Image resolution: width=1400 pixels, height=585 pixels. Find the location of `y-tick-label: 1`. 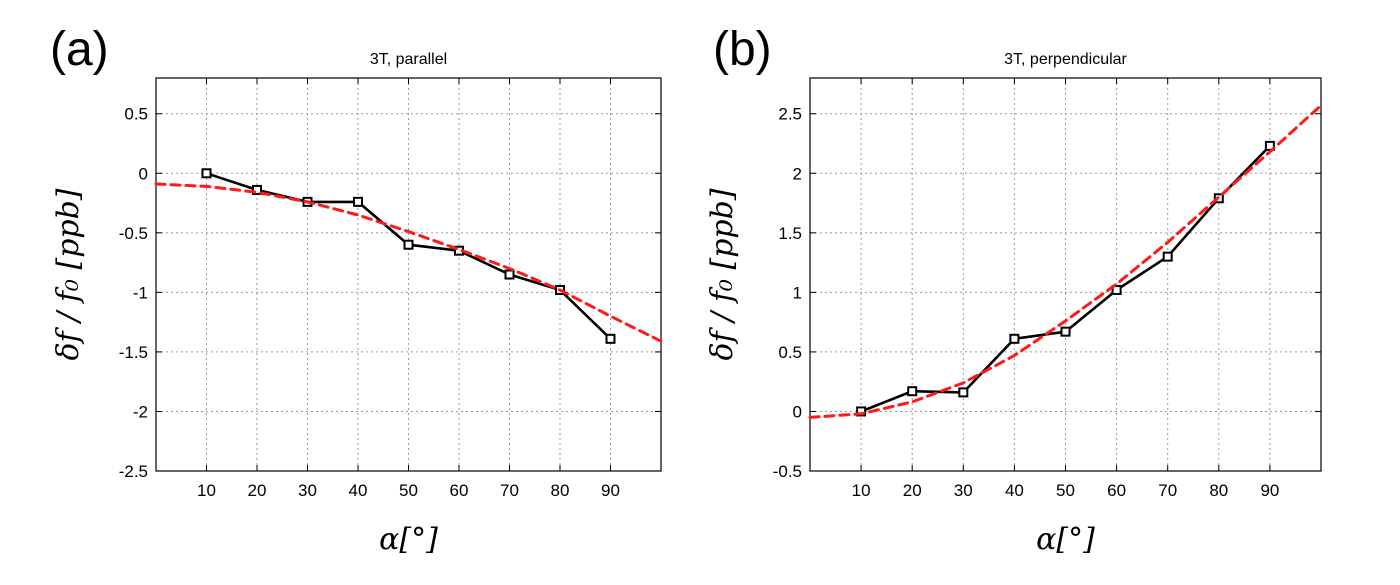

y-tick-label: 1 is located at coordinates (797, 292).